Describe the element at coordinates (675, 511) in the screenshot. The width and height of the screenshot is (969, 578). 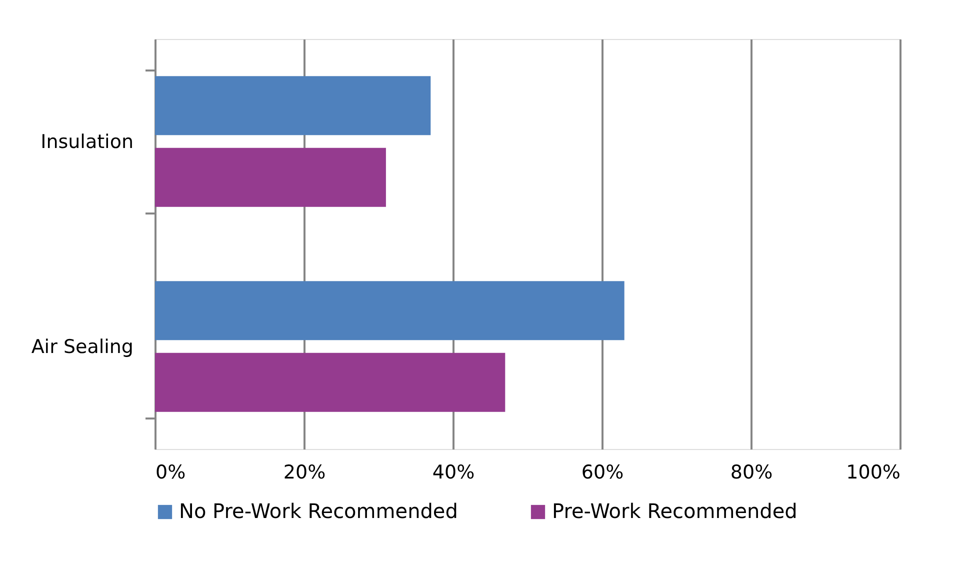
I see `legend-label: Pre-Work Recommended` at that location.